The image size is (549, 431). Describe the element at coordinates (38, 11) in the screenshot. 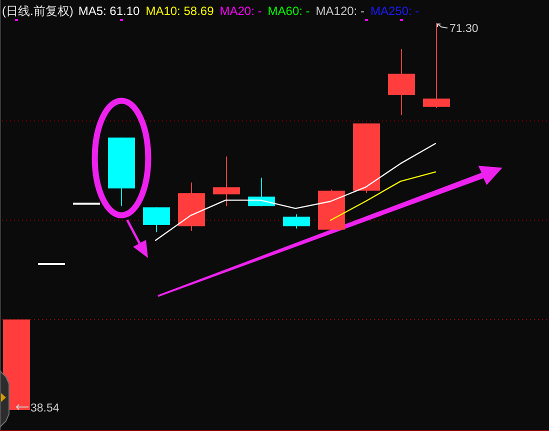

I see `title: (日线.前复权)` at that location.